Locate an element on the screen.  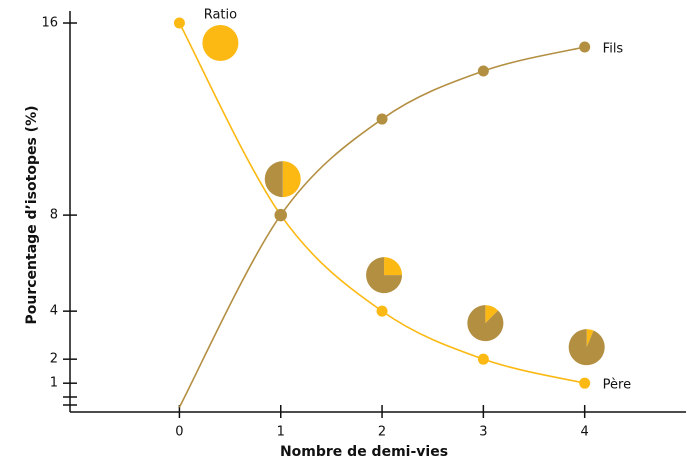
x-tick-label: 3 is located at coordinates (483, 432).